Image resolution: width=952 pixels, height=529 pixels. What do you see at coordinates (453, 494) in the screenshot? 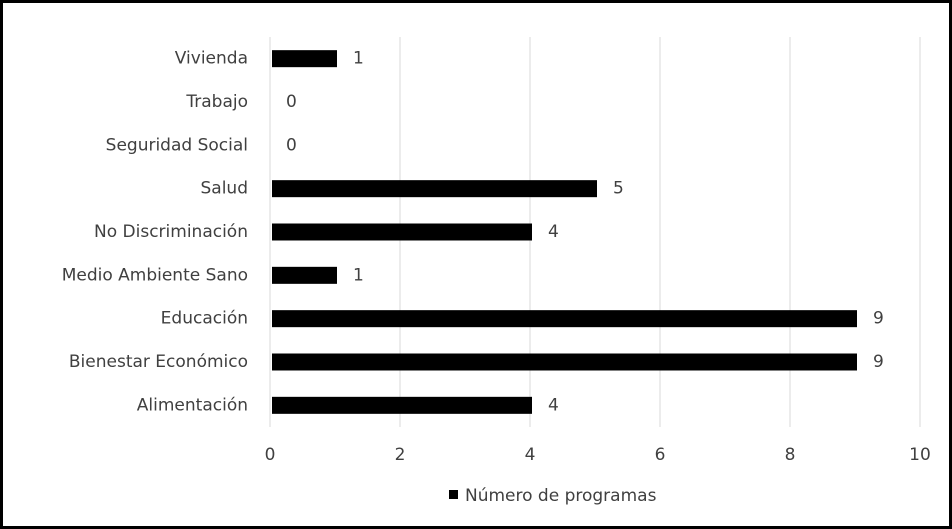
I see `legend-swatch` at bounding box center [453, 494].